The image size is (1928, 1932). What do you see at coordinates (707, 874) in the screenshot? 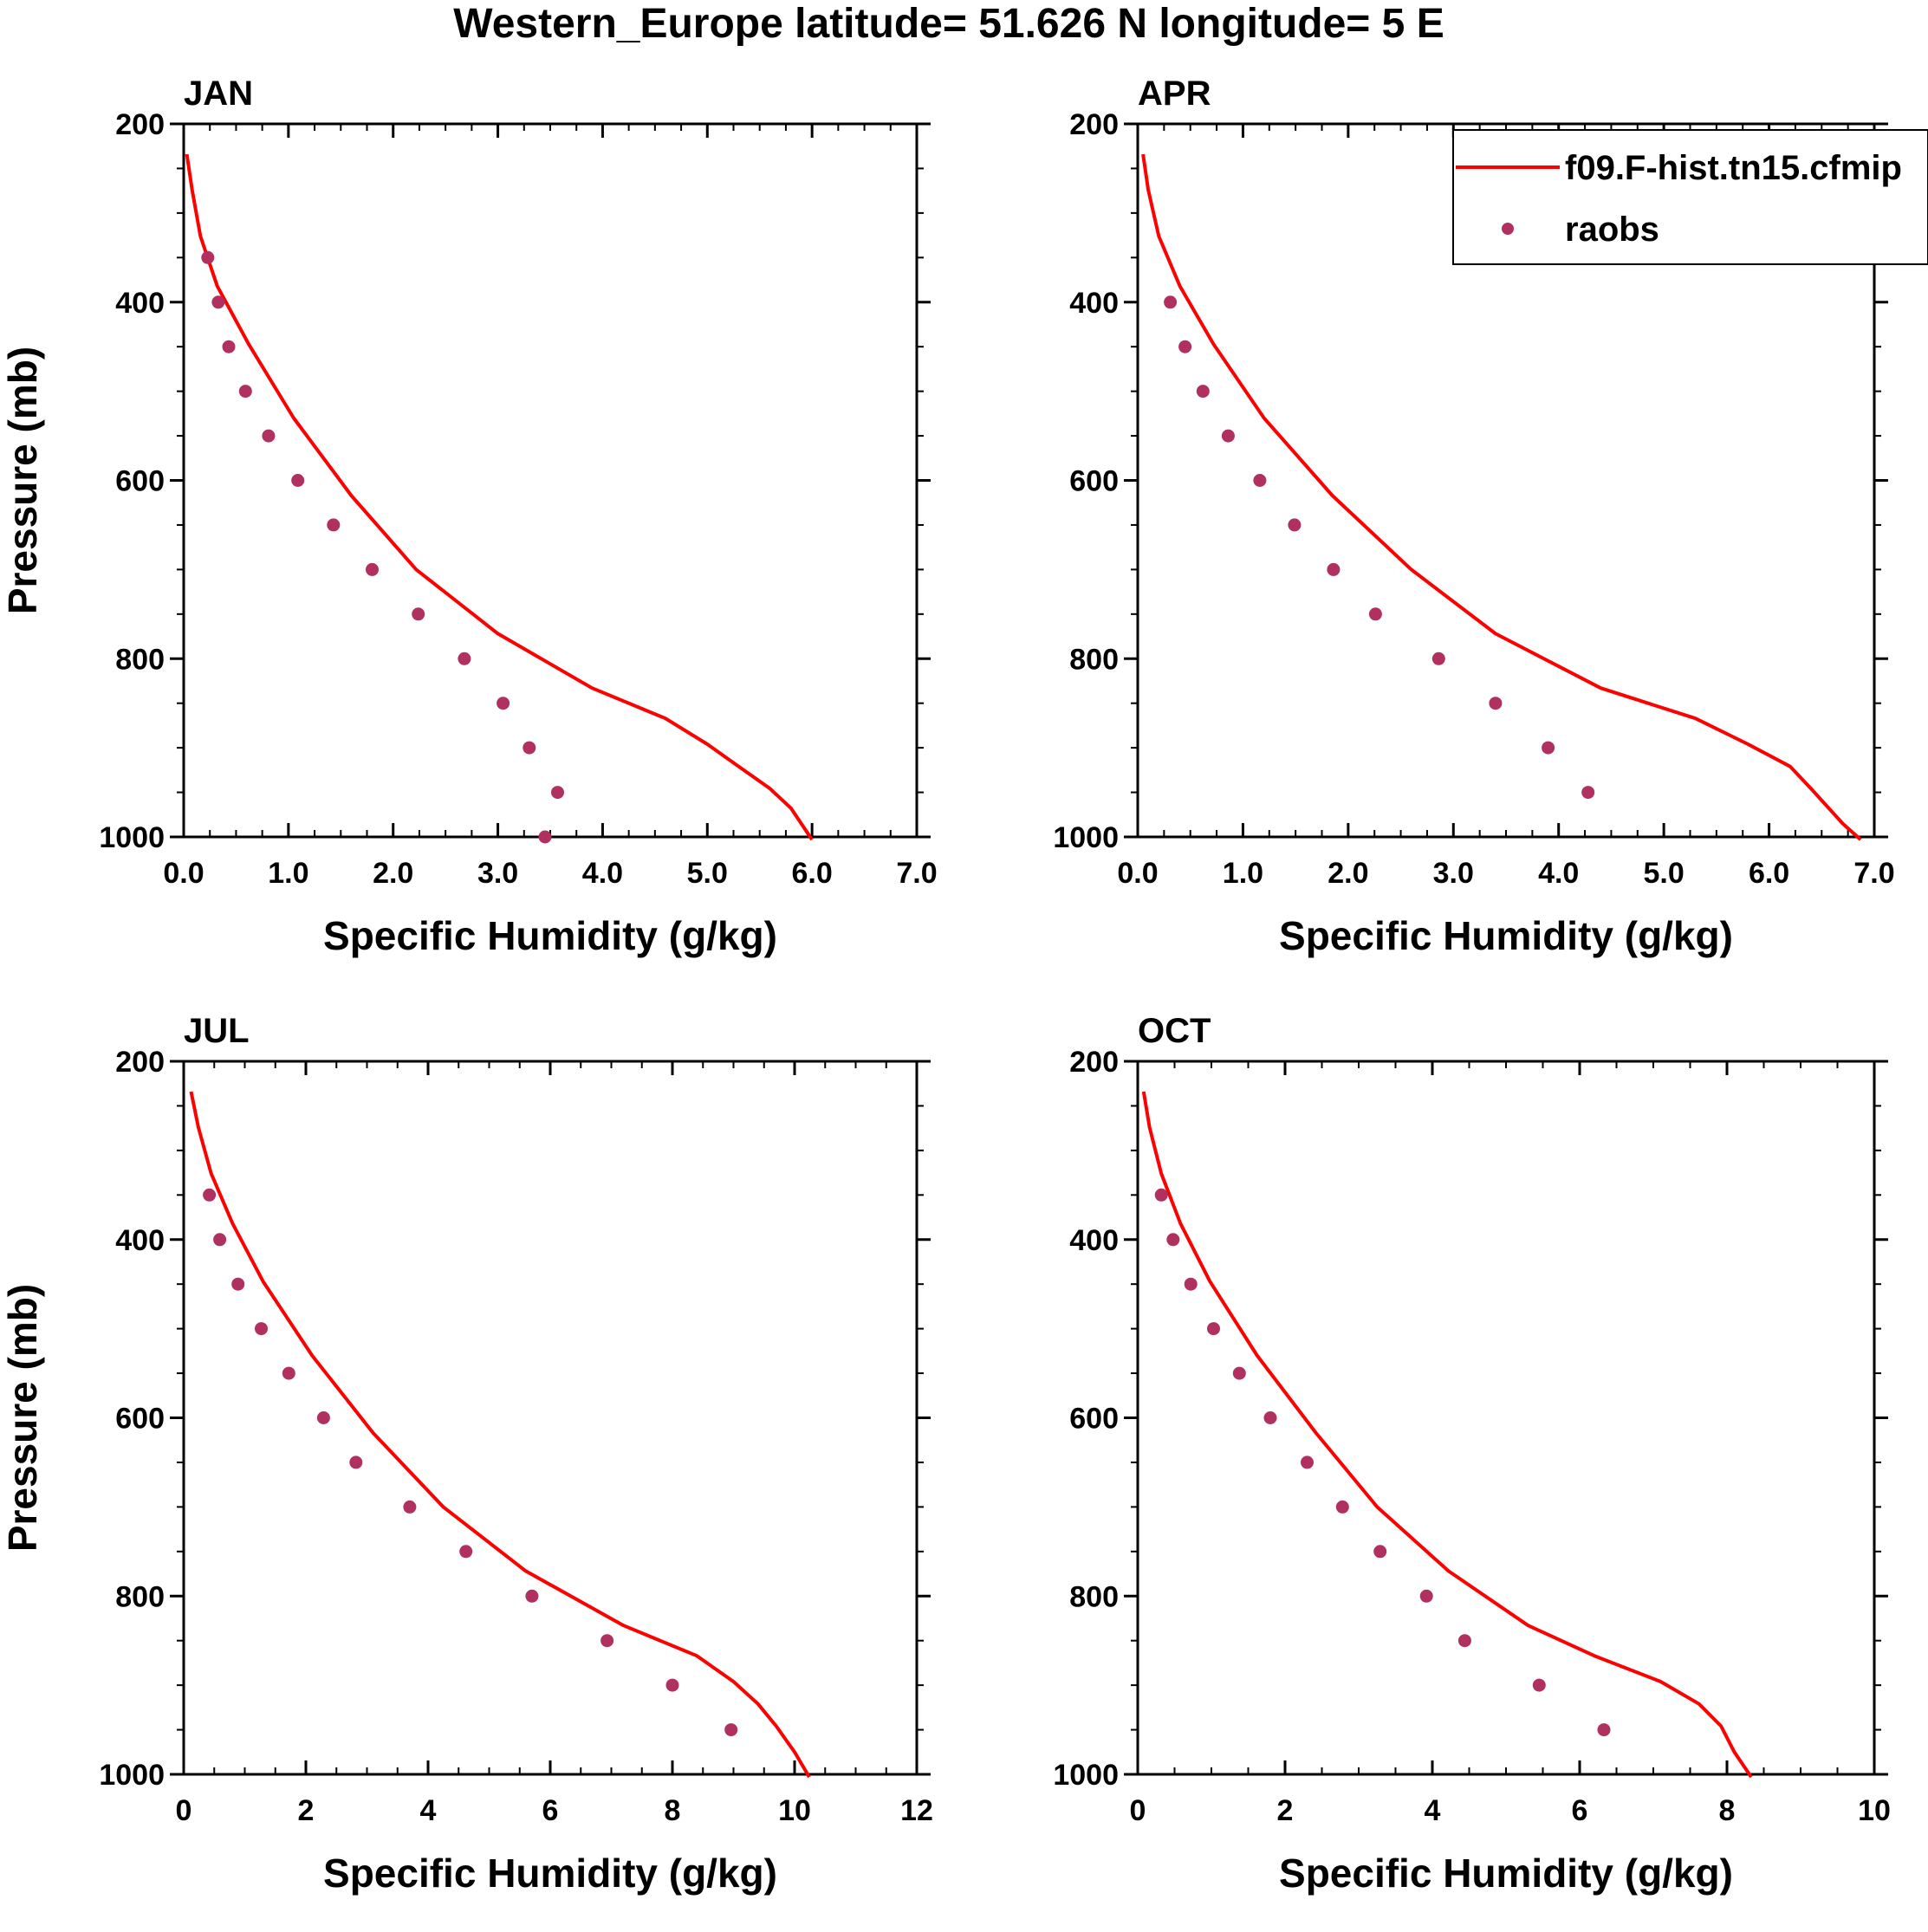
I see `x-tick-label-jan: 5.0` at bounding box center [707, 874].